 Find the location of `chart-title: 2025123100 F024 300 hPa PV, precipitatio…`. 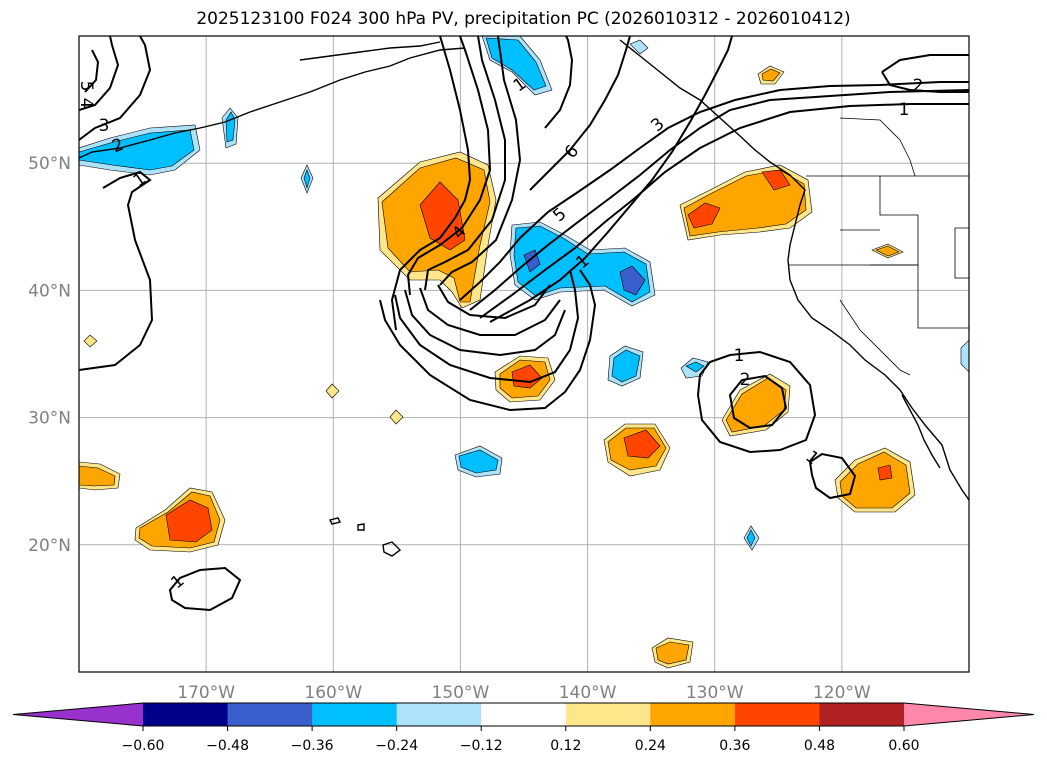

chart-title: 2025123100 F024 300 hPa PV, precipitatio… is located at coordinates (523, 19).